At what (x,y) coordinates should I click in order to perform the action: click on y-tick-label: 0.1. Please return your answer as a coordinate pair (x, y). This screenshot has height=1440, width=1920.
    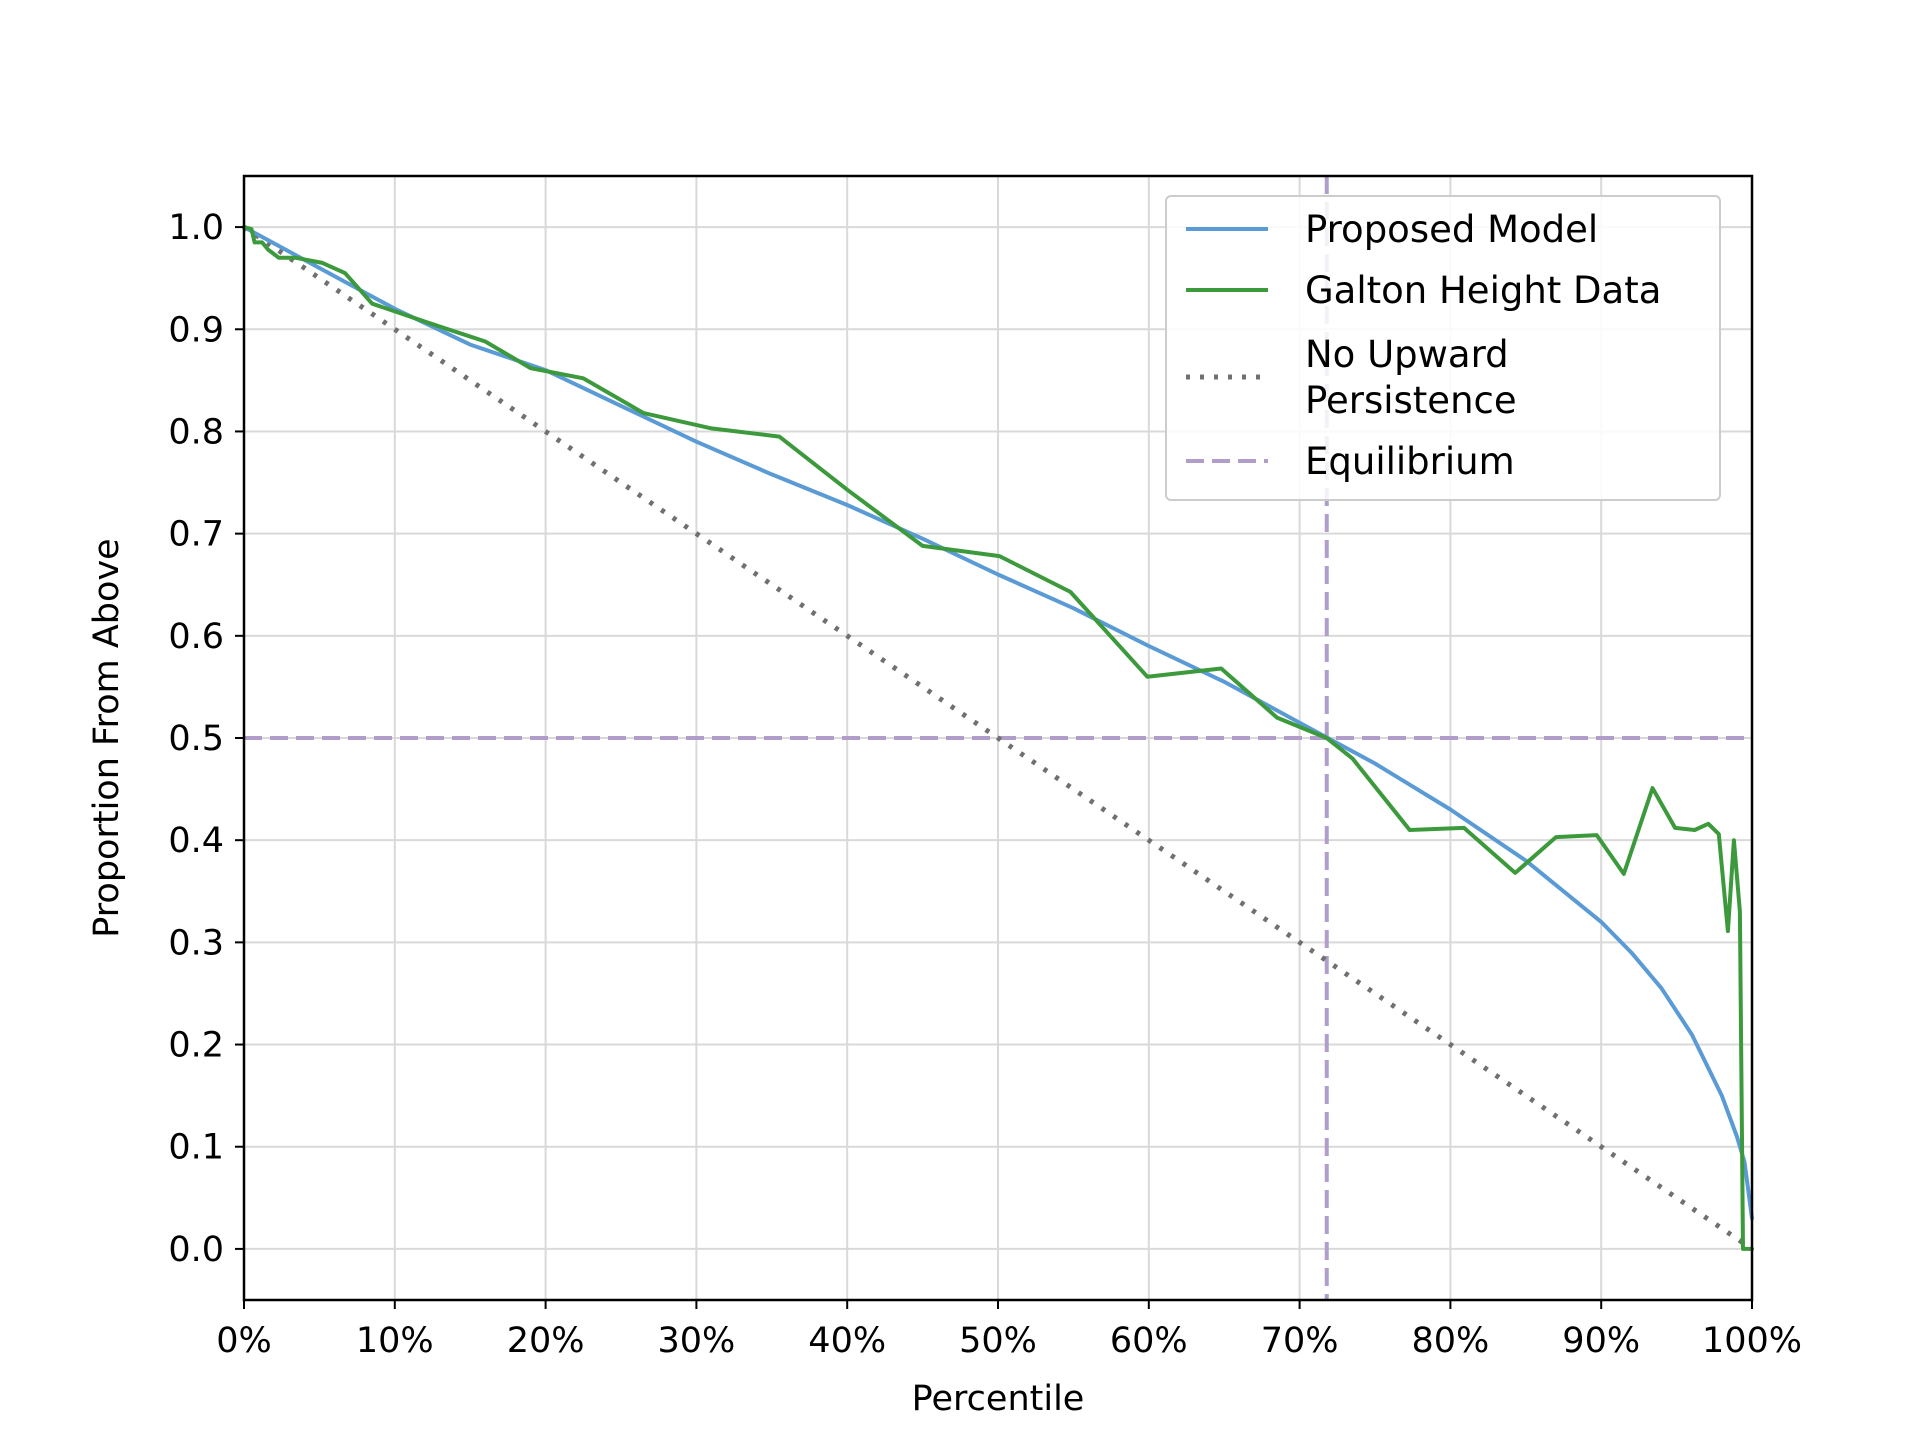
    Looking at the image, I should click on (196, 1148).